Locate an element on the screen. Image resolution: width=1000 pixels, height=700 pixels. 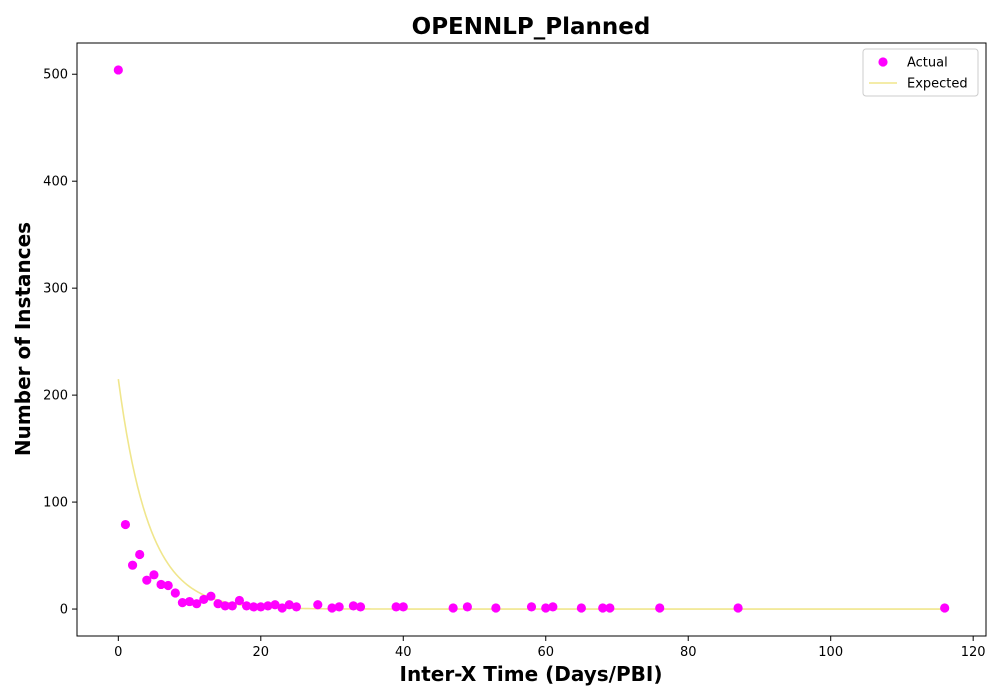
legend-box is located at coordinates (920, 72).